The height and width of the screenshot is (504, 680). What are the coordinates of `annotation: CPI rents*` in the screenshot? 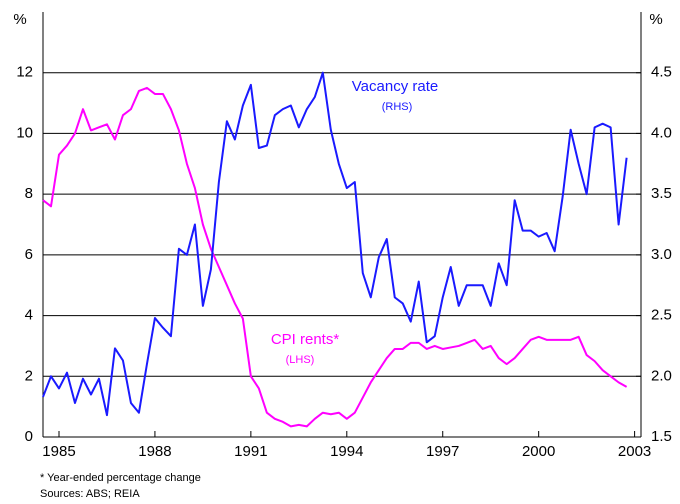 It's located at (305, 339).